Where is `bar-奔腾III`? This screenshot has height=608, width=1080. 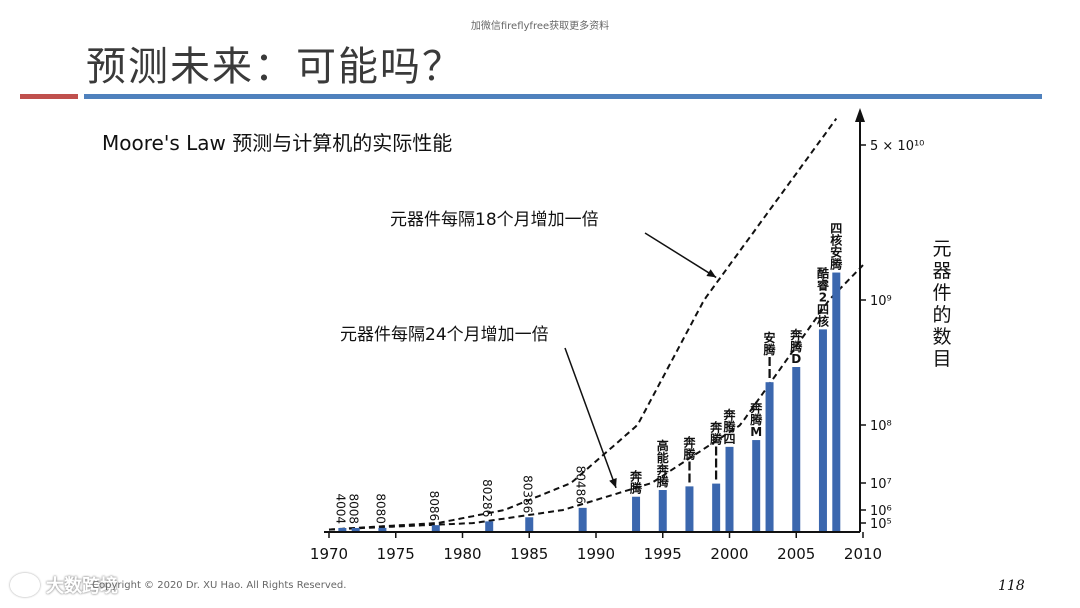 bar-奔腾III is located at coordinates (716, 507).